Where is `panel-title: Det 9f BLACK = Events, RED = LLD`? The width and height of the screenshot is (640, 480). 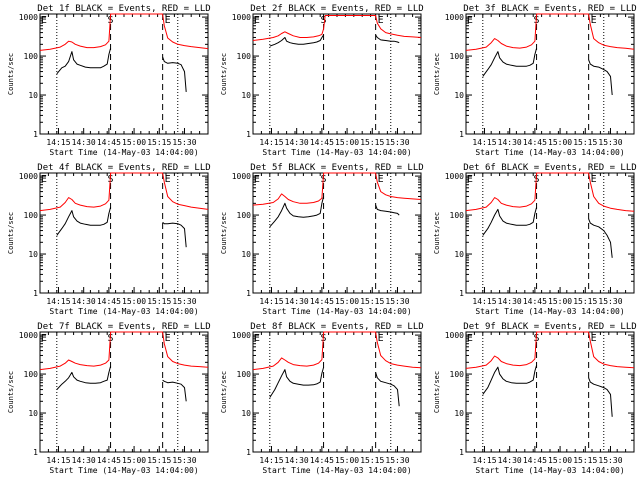
panel-title: Det 9f BLACK = Events, RED = LLD is located at coordinates (549, 327).